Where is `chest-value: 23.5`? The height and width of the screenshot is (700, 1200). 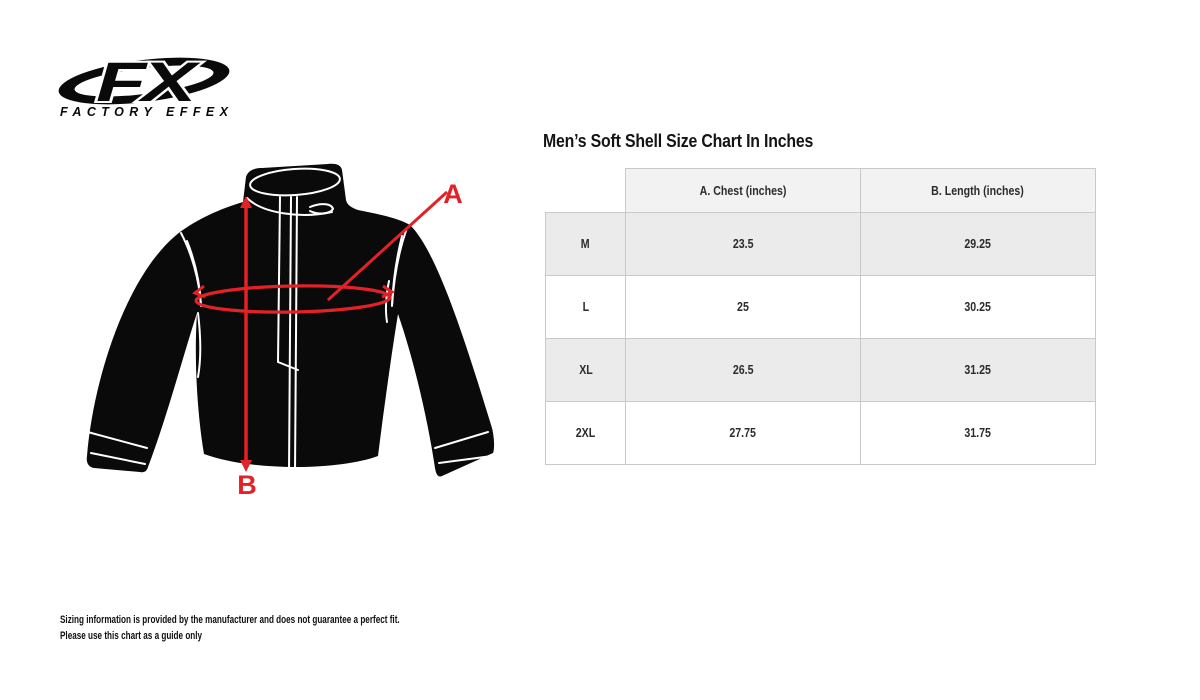
chest-value: 23.5 is located at coordinates (743, 244).